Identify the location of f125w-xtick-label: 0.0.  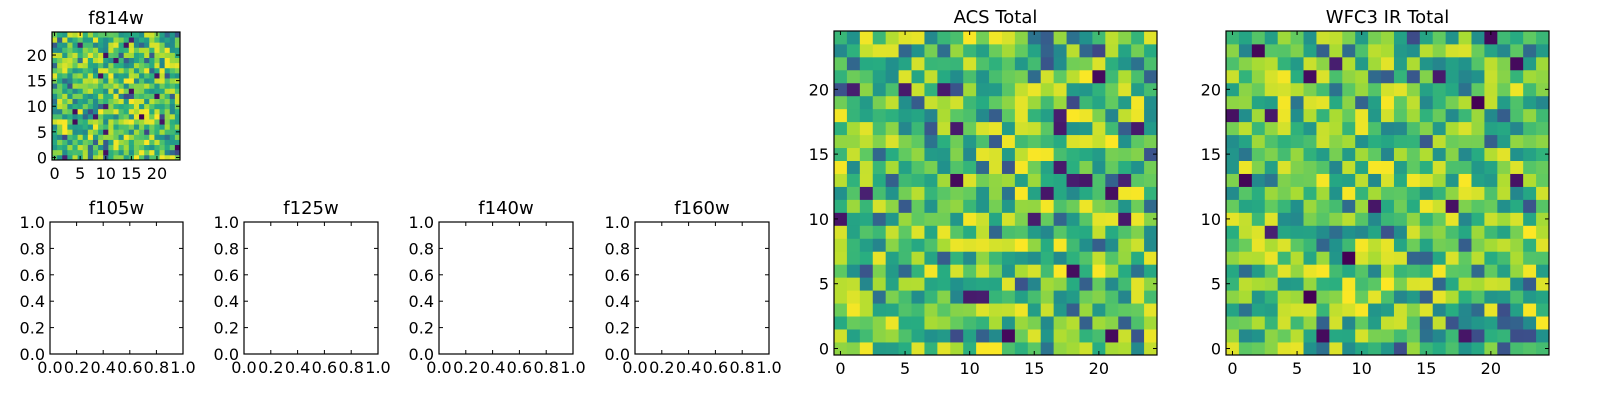
(243, 367).